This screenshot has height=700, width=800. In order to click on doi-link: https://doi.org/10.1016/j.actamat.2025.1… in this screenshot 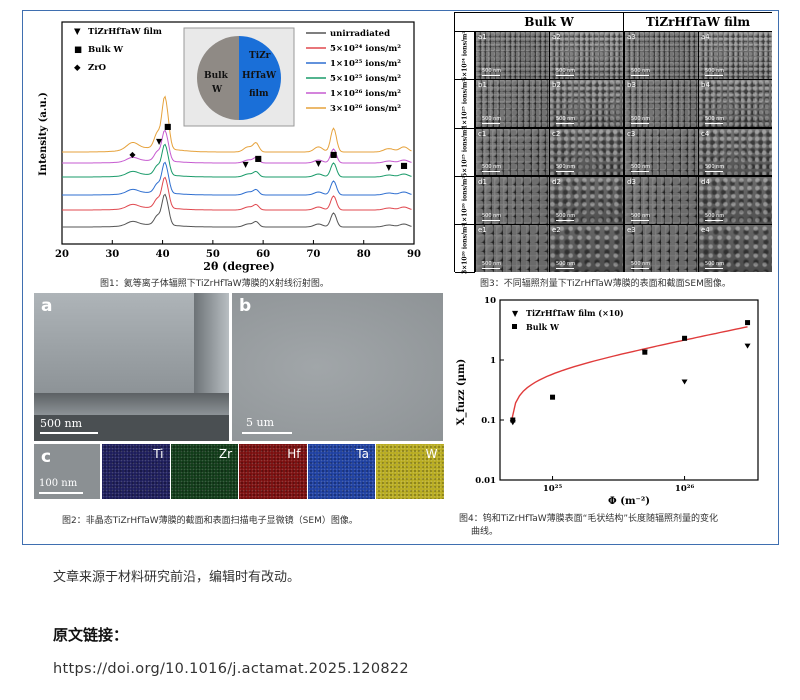, I will do `click(231, 669)`.